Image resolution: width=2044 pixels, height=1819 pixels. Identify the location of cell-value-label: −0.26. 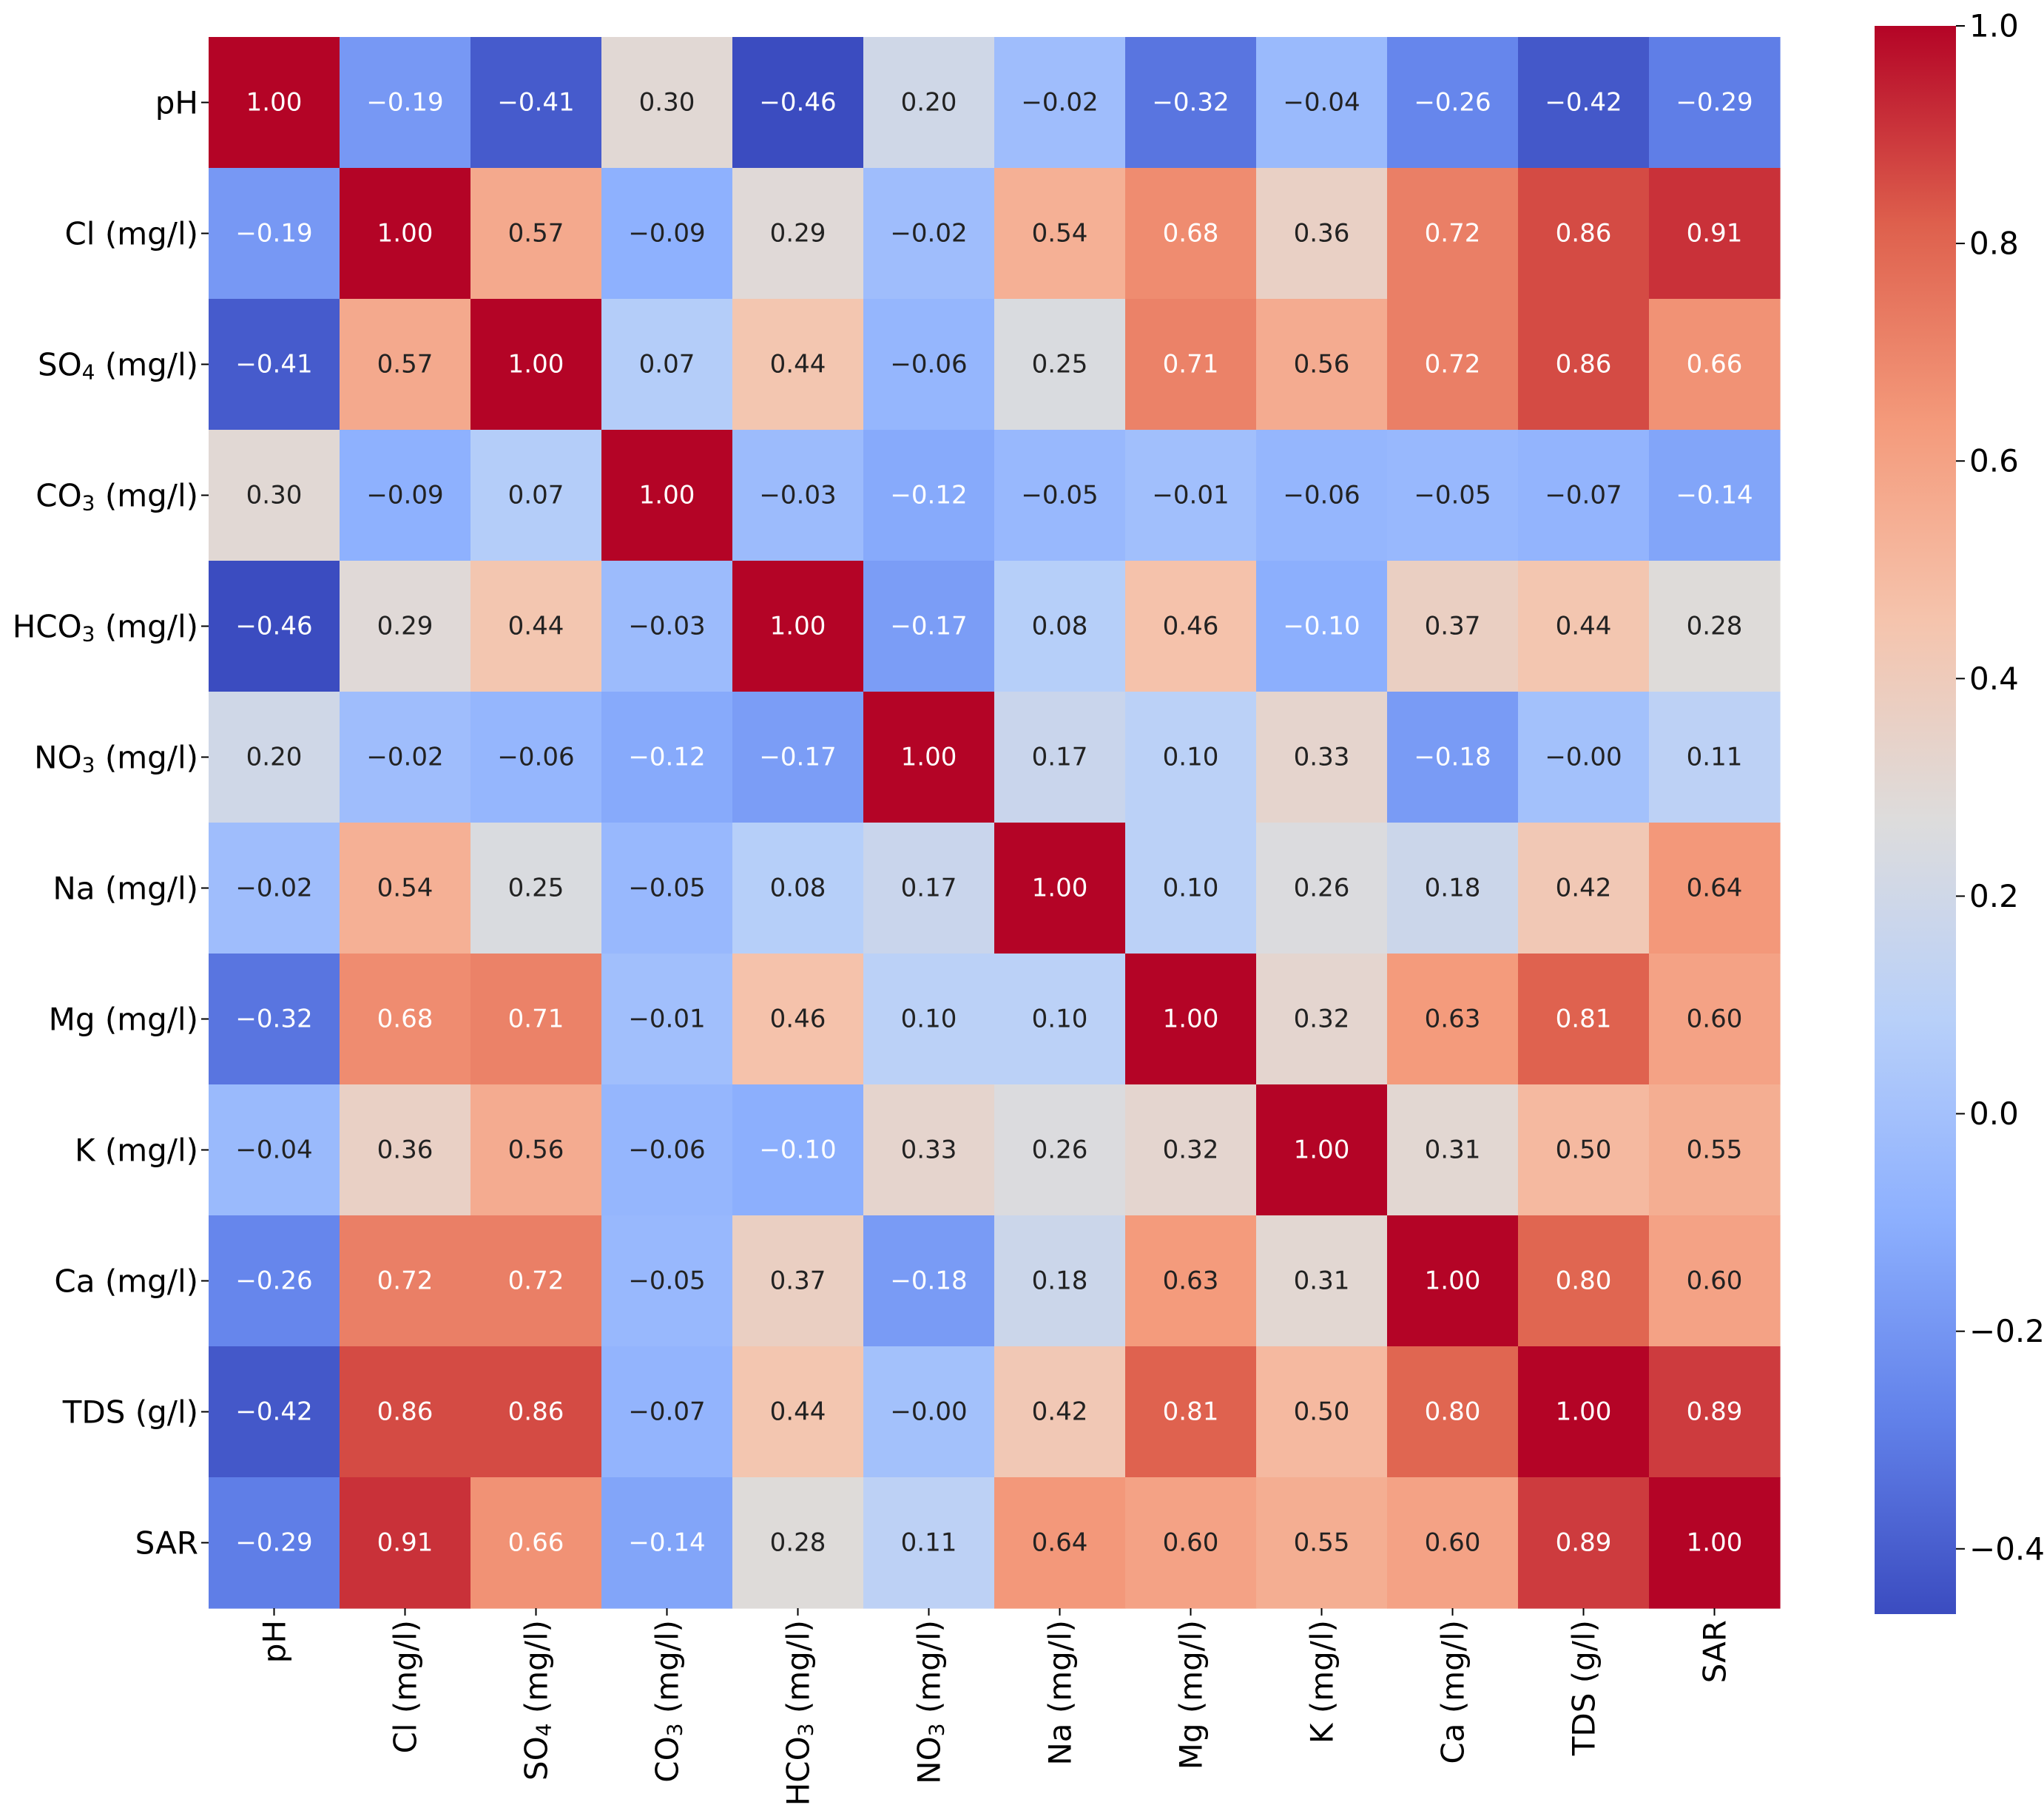
(273, 1281).